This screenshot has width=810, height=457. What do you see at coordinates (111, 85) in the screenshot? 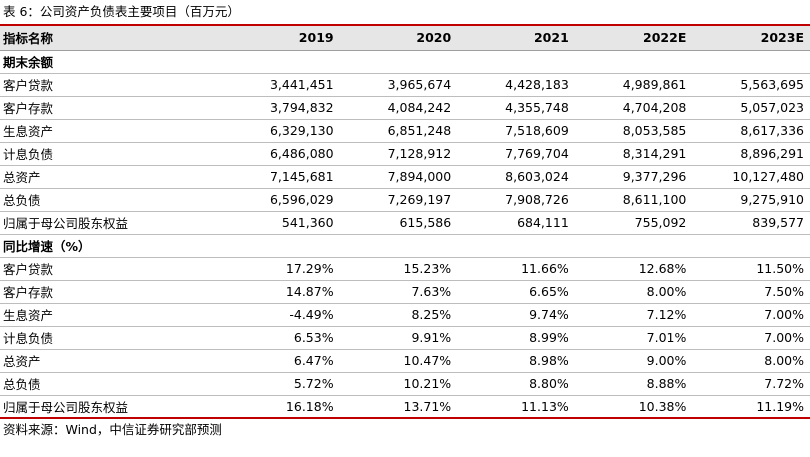
I see `row-label: 客户贷款` at bounding box center [111, 85].